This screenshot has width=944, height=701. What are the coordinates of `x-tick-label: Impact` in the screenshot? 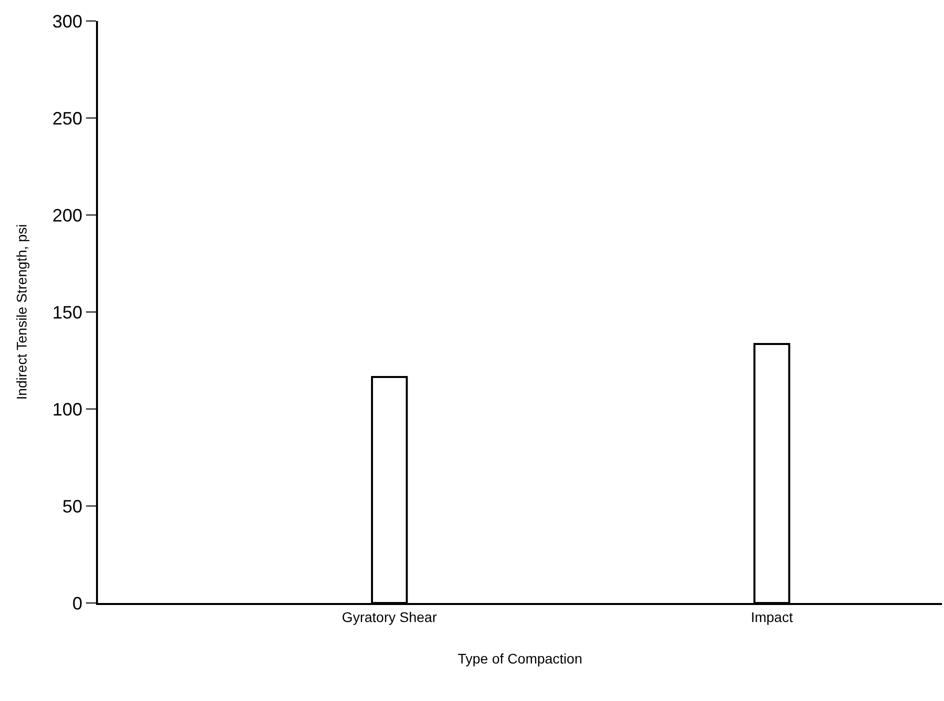 It's located at (771, 616).